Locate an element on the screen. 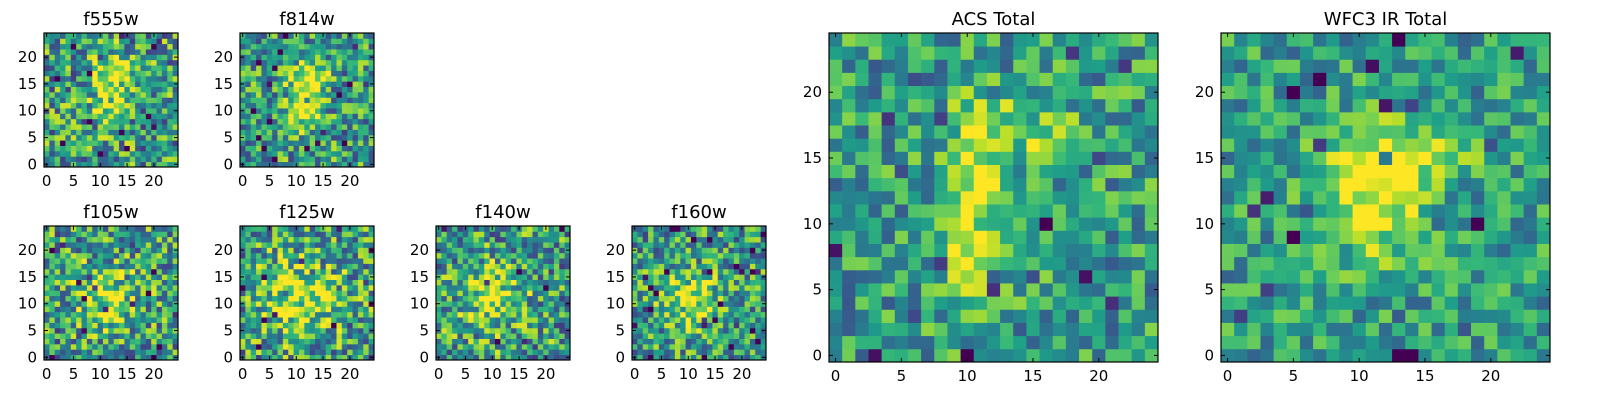 Image resolution: width=1600 pixels, height=400 pixels. x-tick-label: 15 is located at coordinates (127, 181).